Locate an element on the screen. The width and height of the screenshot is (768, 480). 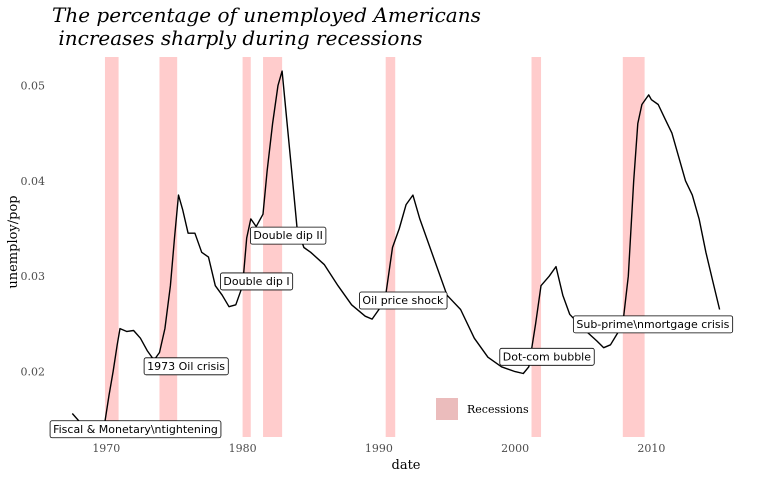
chart-title-line-2: increases sharply during recessions is located at coordinates (237, 38).